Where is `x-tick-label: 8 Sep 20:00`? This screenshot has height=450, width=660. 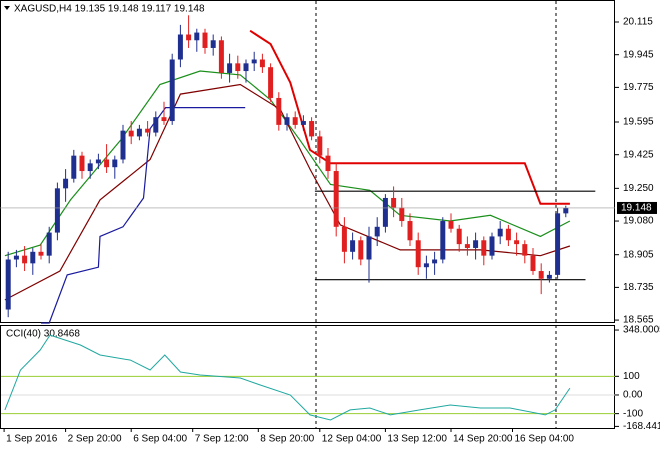
x-tick-label: 8 Sep 20:00 is located at coordinates (287, 439).